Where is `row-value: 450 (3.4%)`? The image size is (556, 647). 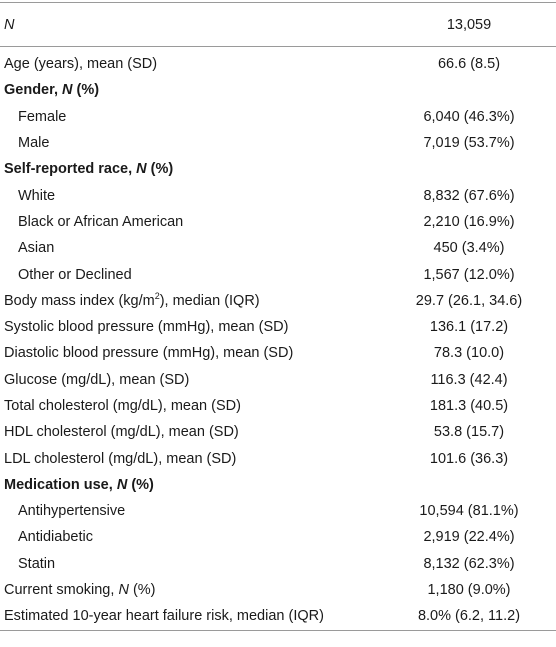 row-value: 450 (3.4%) is located at coordinates (469, 248).